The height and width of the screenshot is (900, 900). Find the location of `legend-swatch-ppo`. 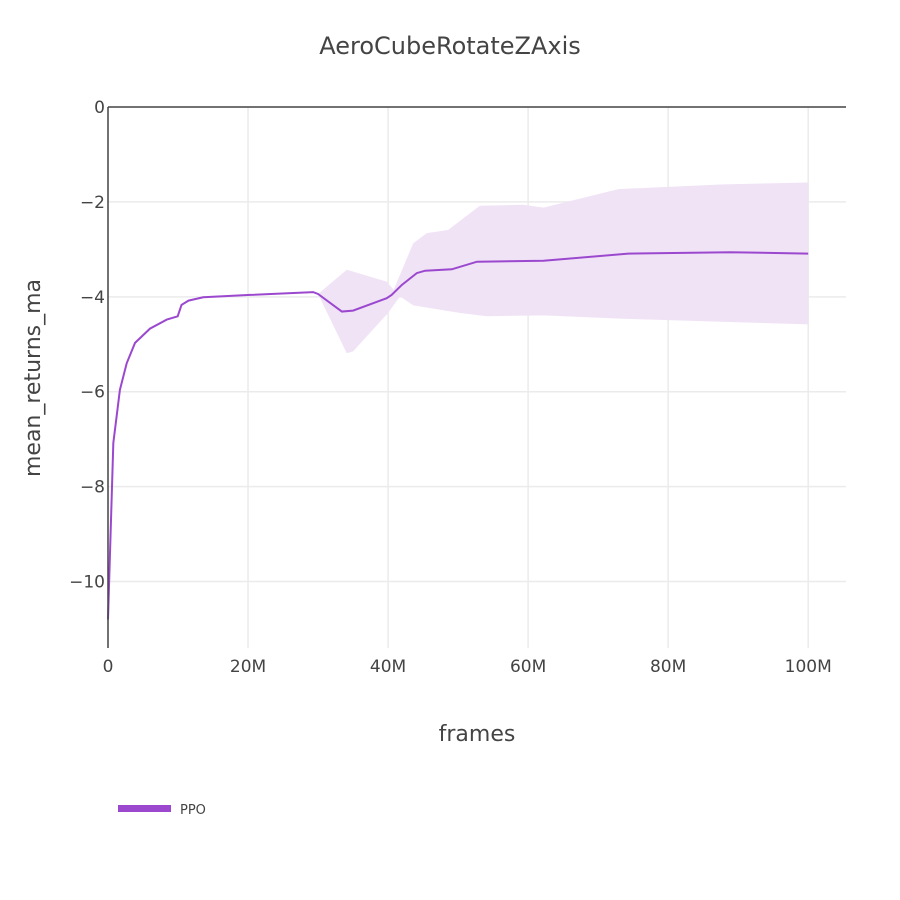

legend-swatch-ppo is located at coordinates (144, 808).